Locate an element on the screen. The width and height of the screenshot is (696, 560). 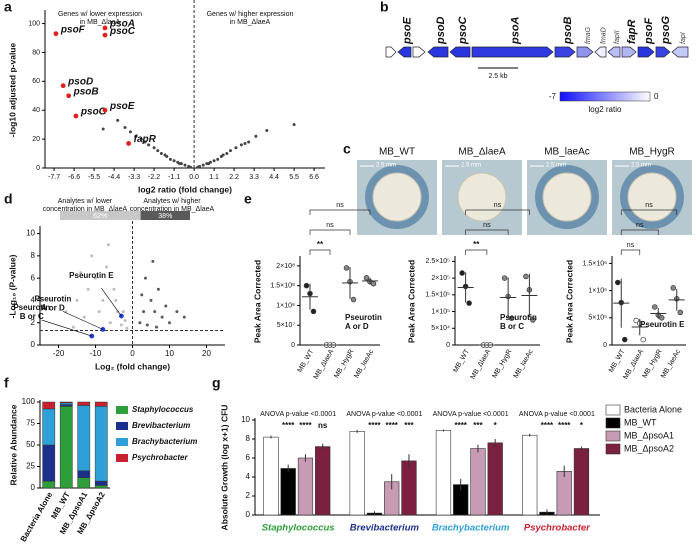
significance: *** is located at coordinates (409, 425).